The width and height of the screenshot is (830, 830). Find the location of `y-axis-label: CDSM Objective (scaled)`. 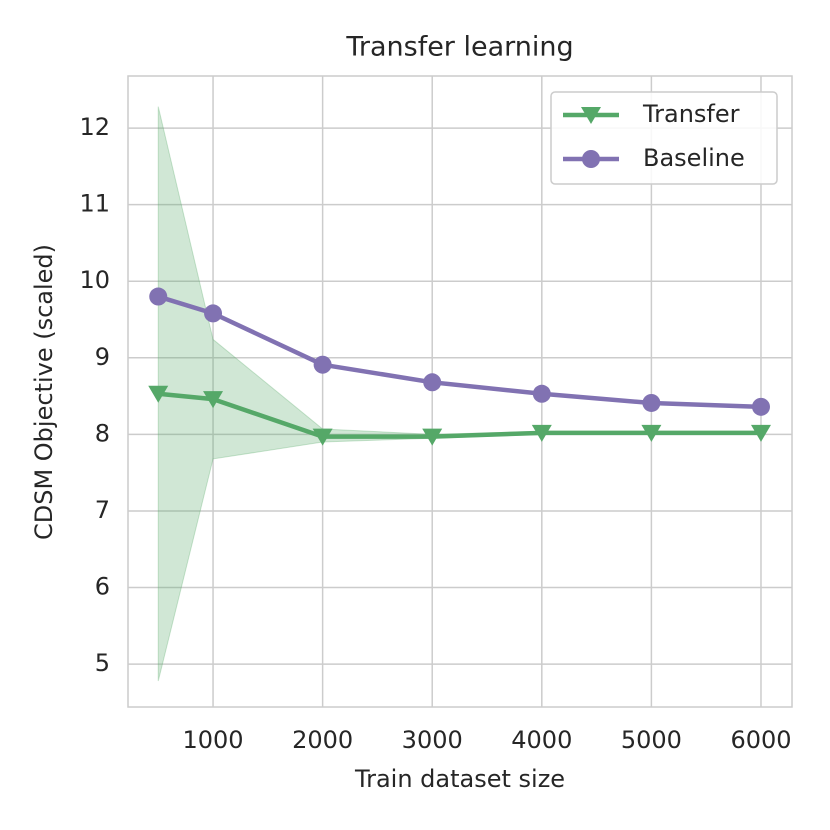

y-axis-label: CDSM Objective (scaled) is located at coordinates (44, 392).